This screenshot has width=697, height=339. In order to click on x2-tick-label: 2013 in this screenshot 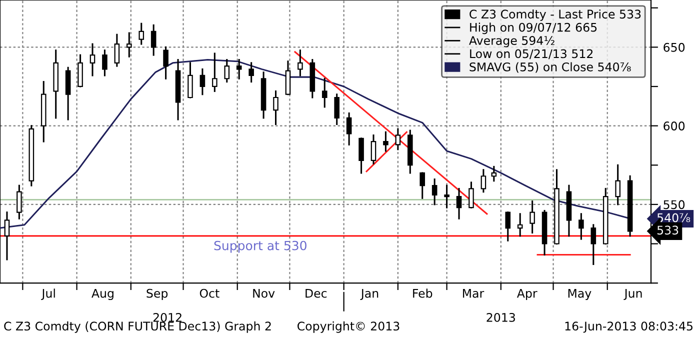, I will do `click(500, 317)`.